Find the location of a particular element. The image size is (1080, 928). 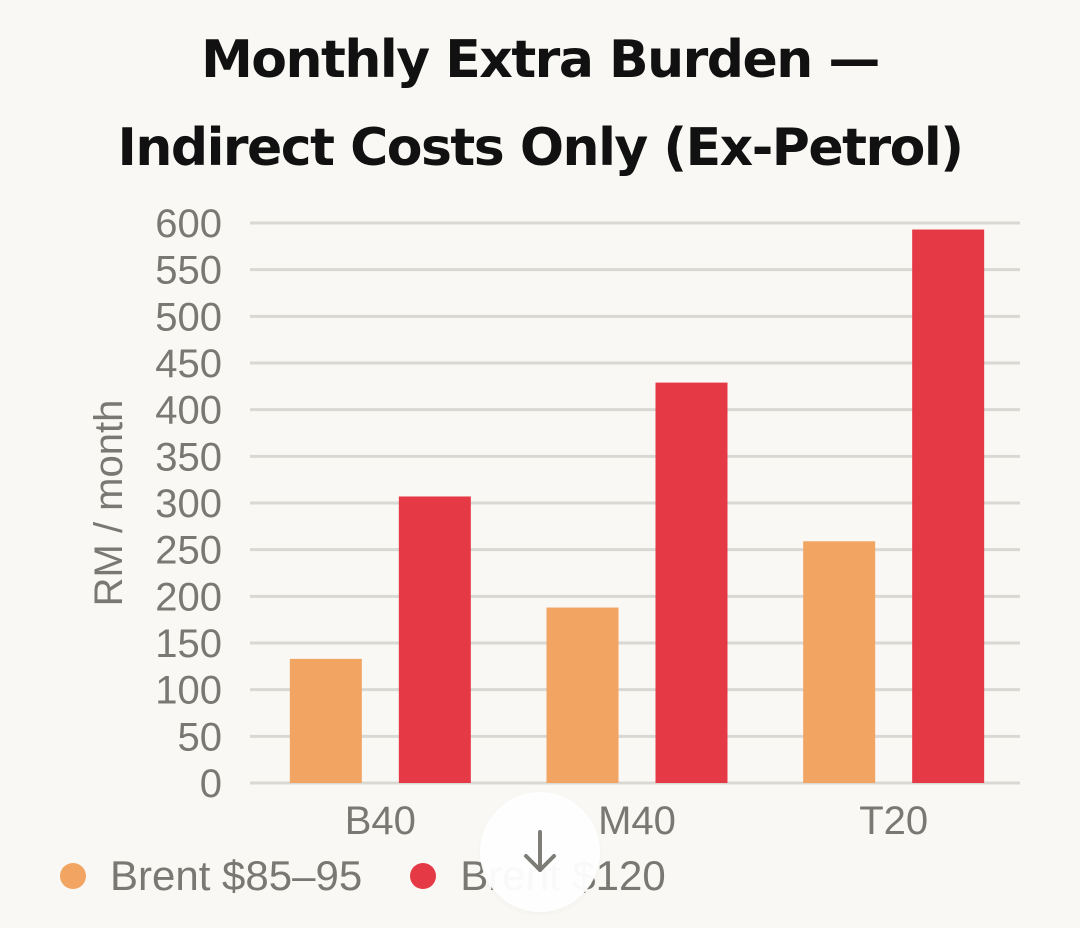

y-tick-label: 500 is located at coordinates (188, 317).